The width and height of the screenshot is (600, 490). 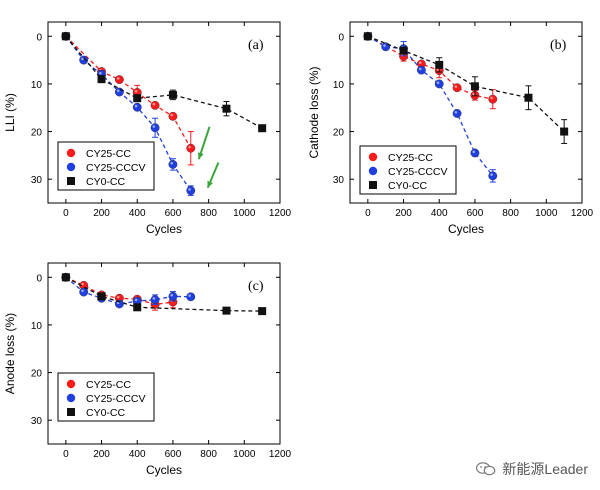 I want to click on y-axis-title: LLI (%), so click(x=10, y=112).